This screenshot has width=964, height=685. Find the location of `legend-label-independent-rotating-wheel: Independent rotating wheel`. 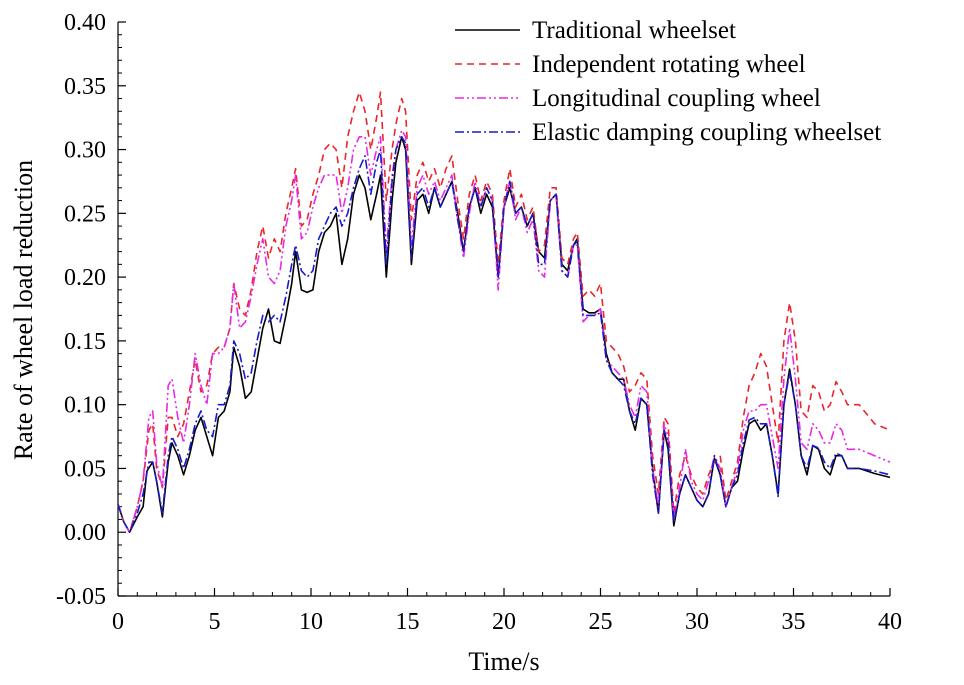

legend-label-independent-rotating-wheel: Independent rotating wheel is located at coordinates (669, 64).